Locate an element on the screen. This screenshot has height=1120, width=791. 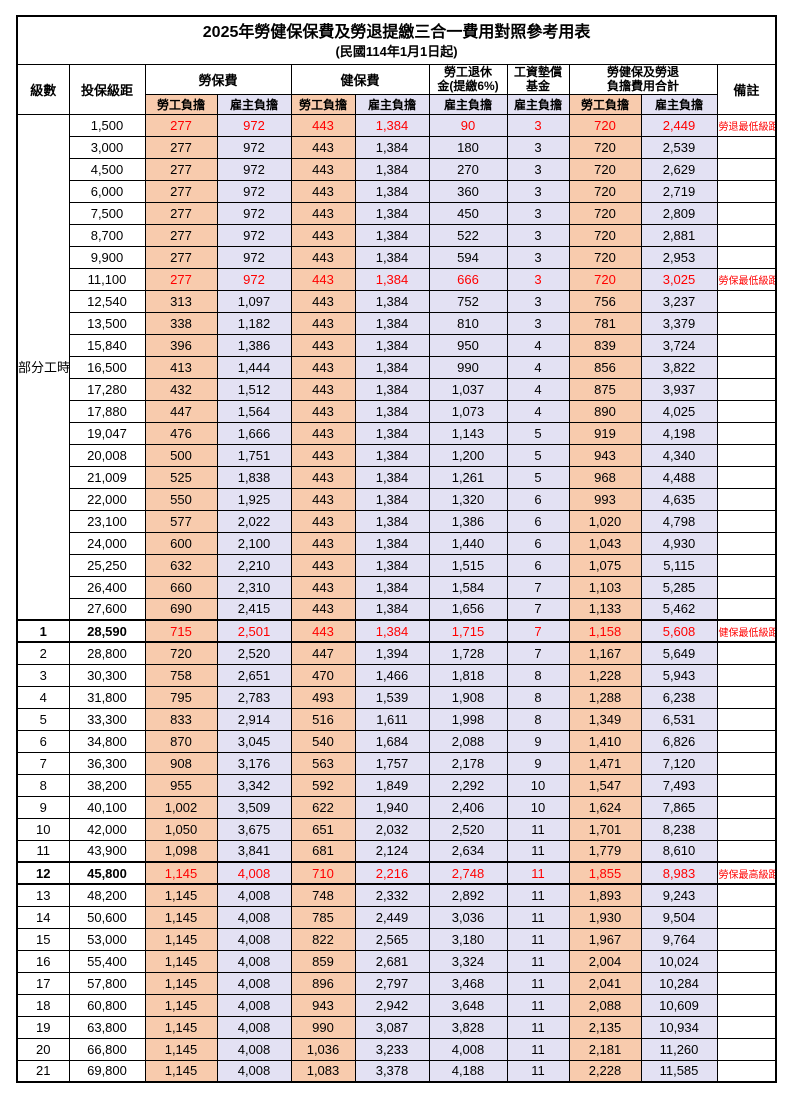
total-employee-cell: 1,547 is located at coordinates (605, 785).